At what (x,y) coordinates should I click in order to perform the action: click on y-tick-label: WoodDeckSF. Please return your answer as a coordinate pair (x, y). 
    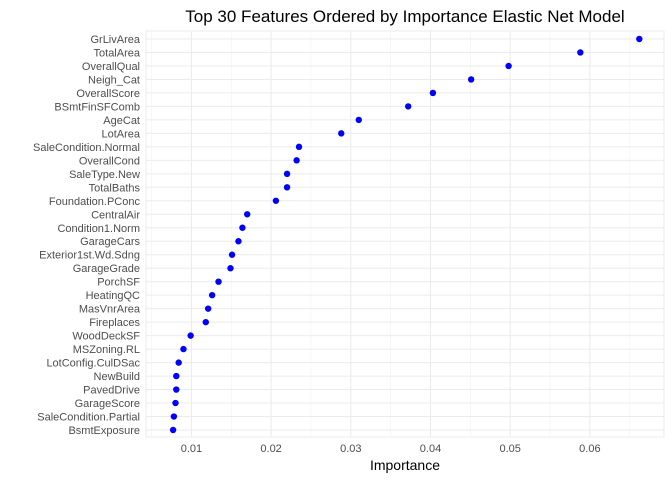
    Looking at the image, I should click on (106, 337).